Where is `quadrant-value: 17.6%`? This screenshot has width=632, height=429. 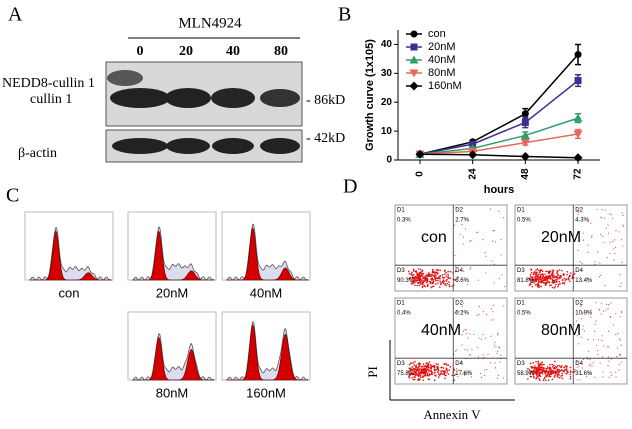
quadrant-value: 17.6% is located at coordinates (464, 374).